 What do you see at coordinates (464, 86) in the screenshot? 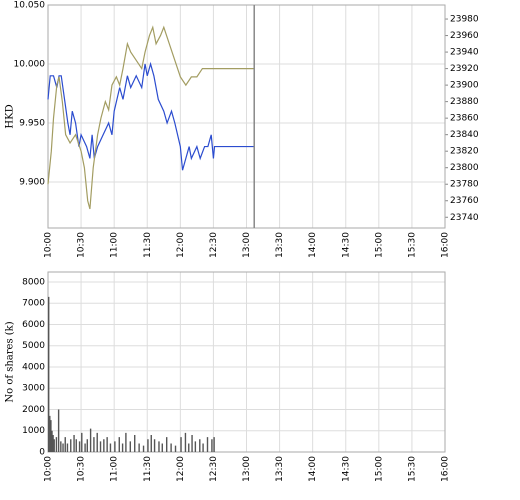
I see `y2-tick-label: 23900` at bounding box center [464, 86].